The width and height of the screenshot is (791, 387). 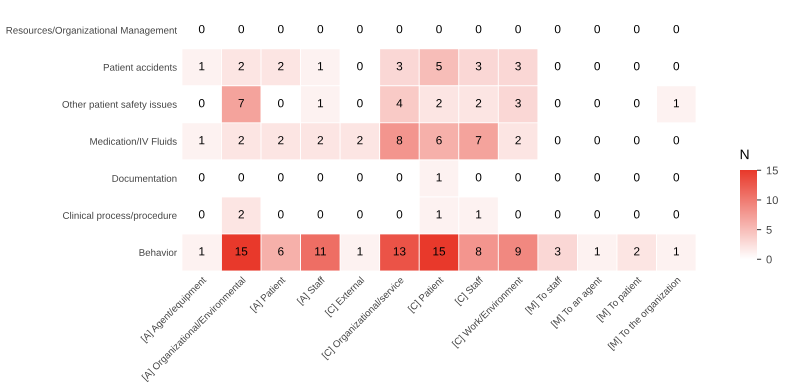 What do you see at coordinates (518, 251) in the screenshot?
I see `data-label: 9` at bounding box center [518, 251].